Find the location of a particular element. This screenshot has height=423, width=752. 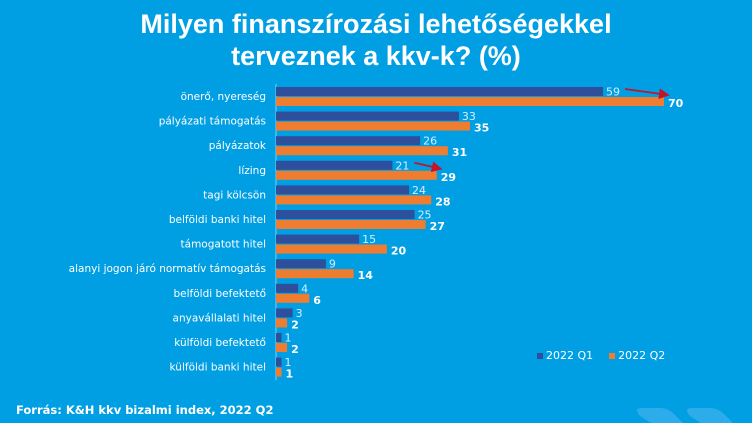

data-label-q2: 70 is located at coordinates (676, 103).